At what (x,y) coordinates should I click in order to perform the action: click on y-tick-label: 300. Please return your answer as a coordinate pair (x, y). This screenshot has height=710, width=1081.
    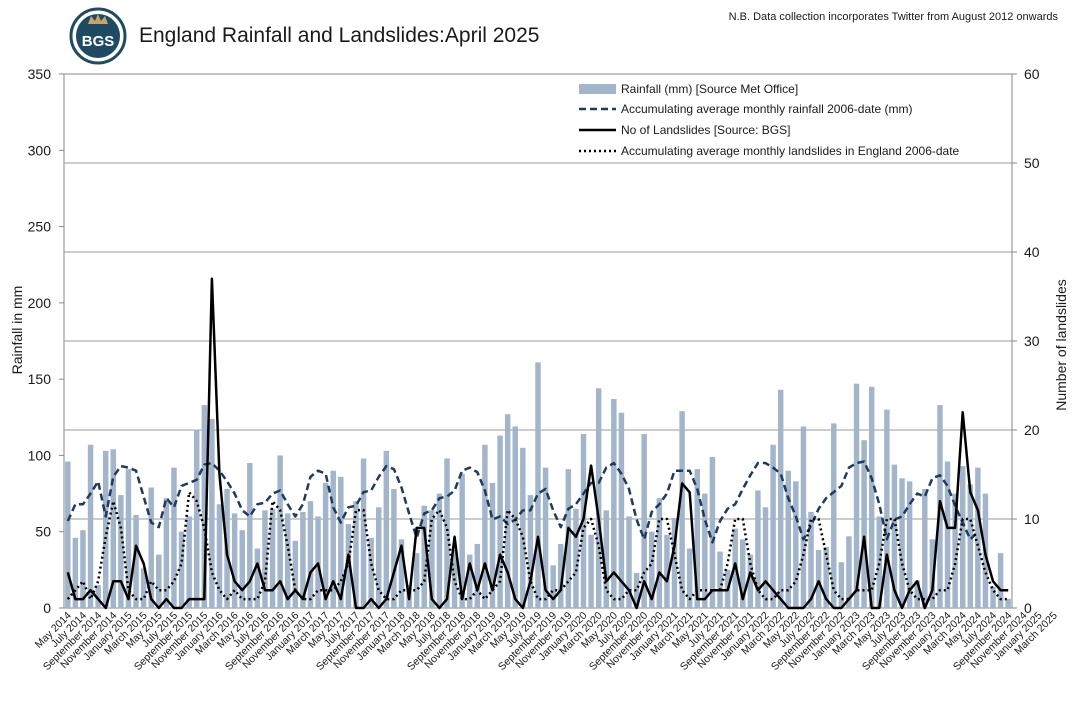
    Looking at the image, I should click on (40, 150).